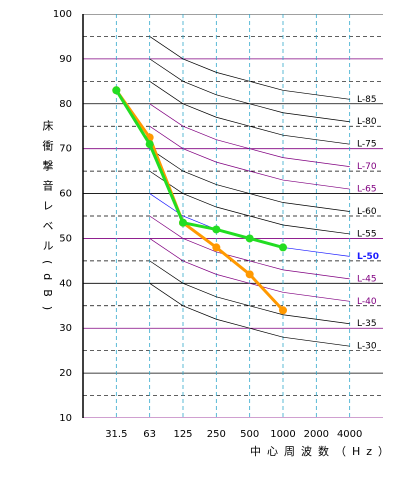 Image resolution: width=400 pixels, height=485 pixels. What do you see at coordinates (65, 373) in the screenshot?
I see `y-tick-label: 20` at bounding box center [65, 373].